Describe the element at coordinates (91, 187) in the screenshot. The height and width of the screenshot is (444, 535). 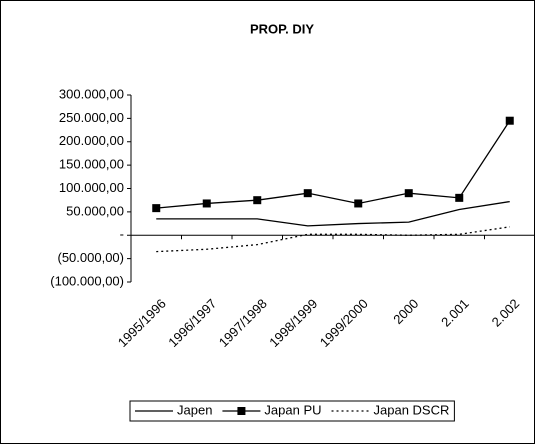
I see `y-tick-label: 100.000,00` at that location.